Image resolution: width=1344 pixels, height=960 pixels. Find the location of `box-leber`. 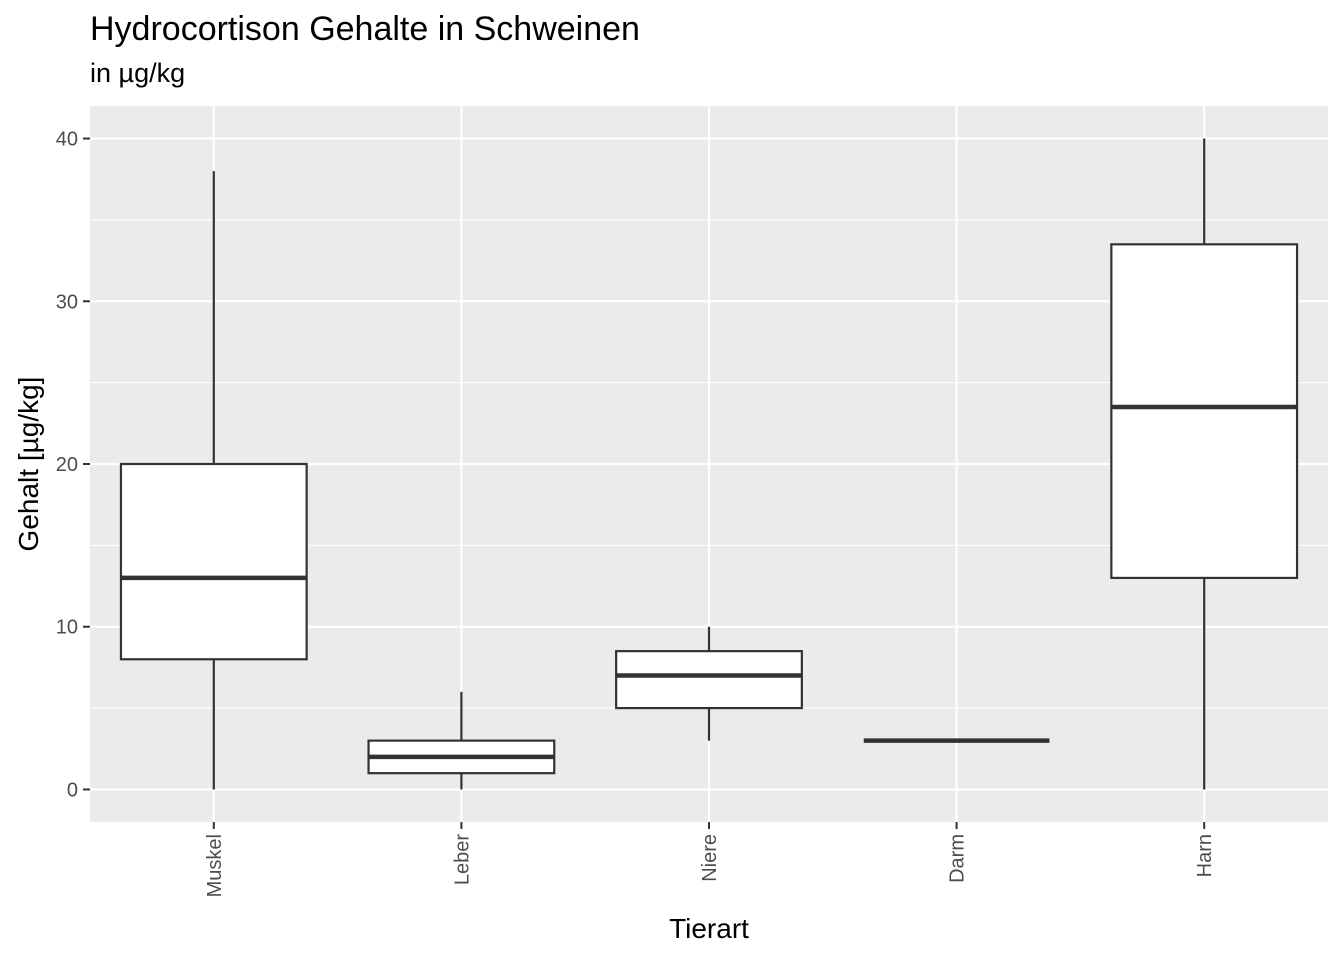

box-leber is located at coordinates (461, 740).